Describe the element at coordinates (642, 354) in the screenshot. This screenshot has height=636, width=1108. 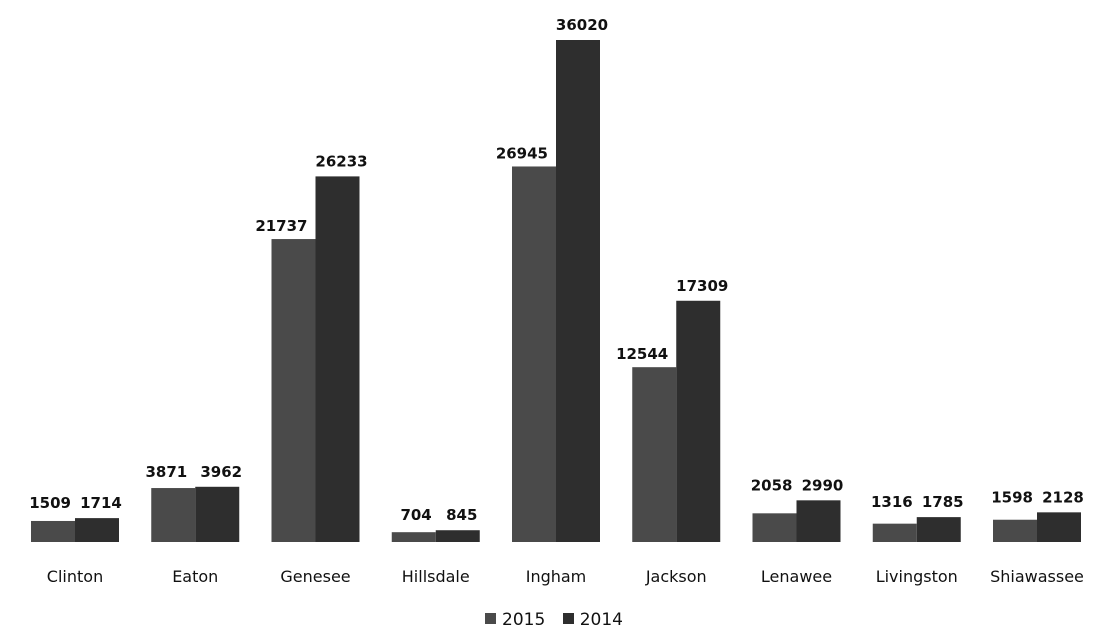
I see `data-label-jackson-2015: 12544` at that location.